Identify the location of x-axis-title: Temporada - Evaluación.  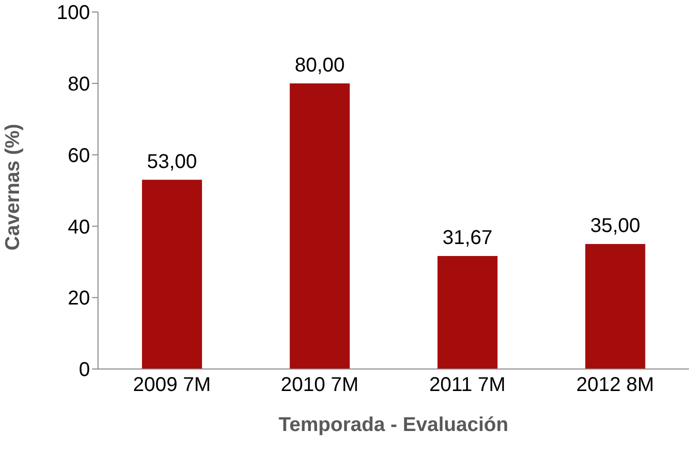
(393, 425).